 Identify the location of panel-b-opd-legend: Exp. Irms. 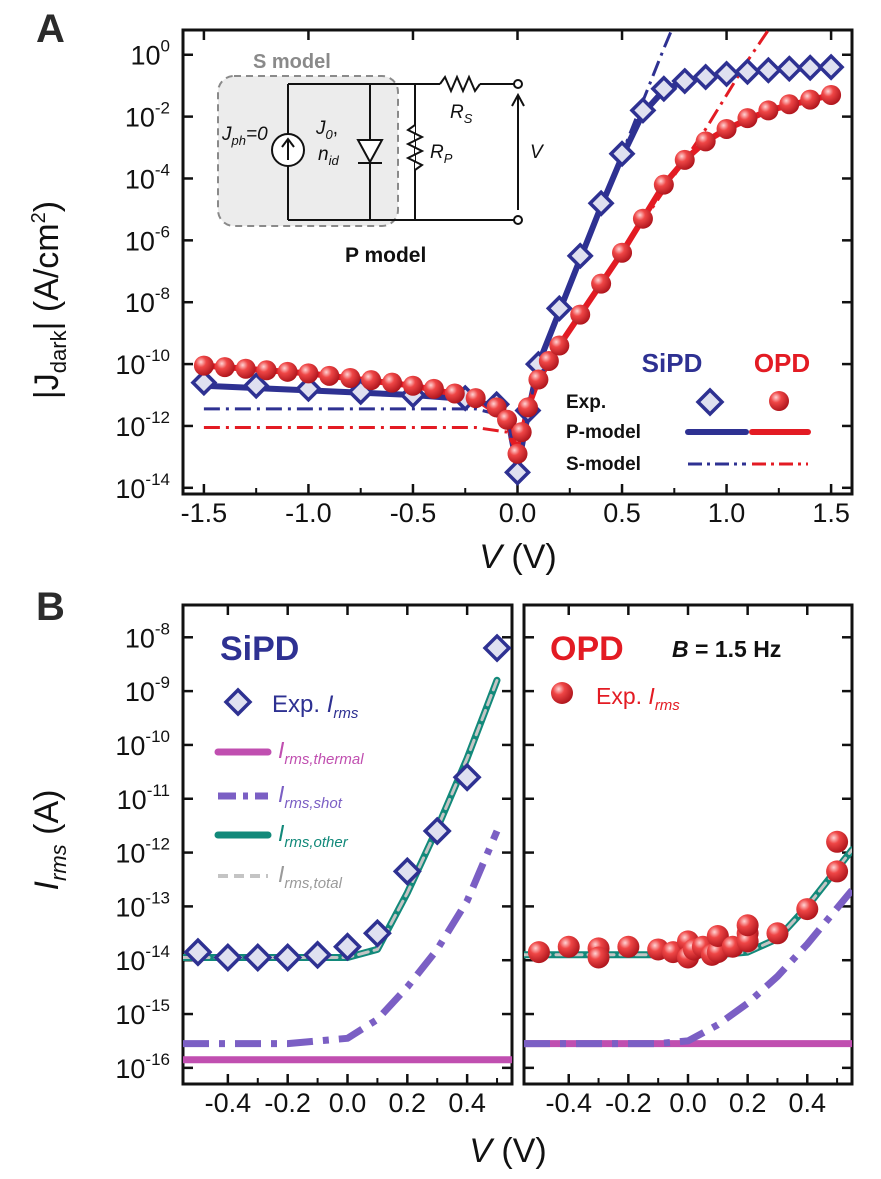
(615, 698).